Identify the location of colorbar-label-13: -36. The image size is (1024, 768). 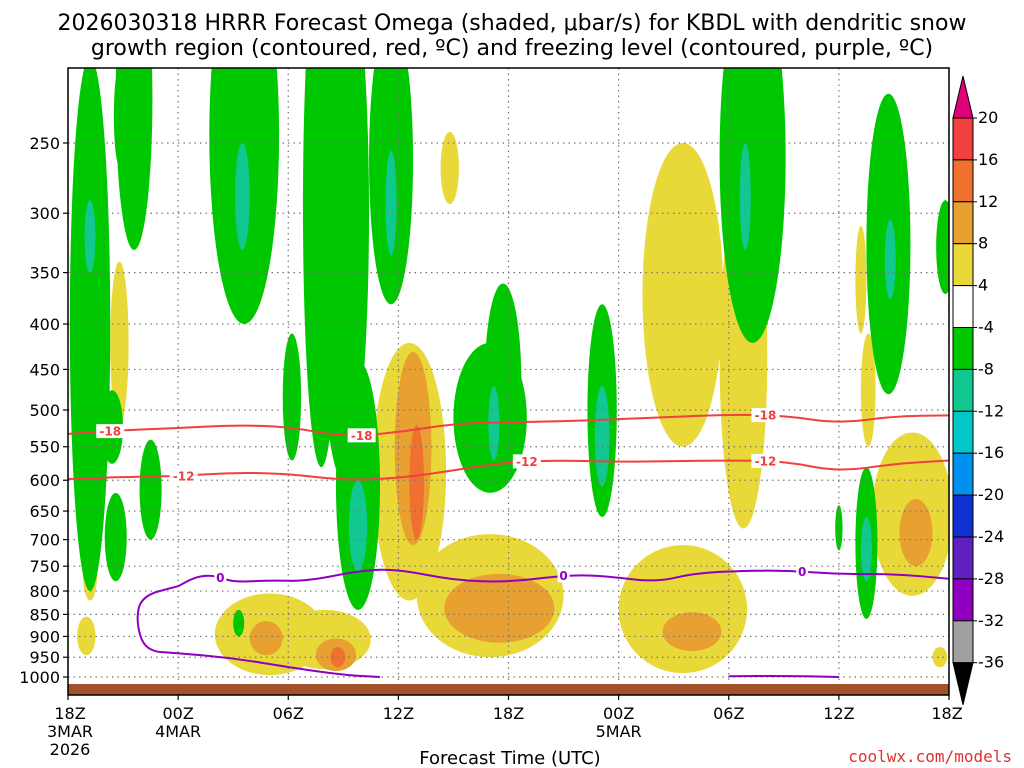
(991, 662).